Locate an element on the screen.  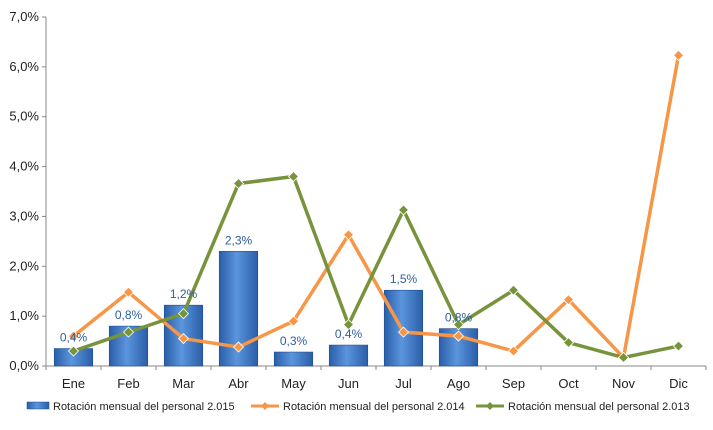
legend-label: Rotación mensual del personal 2.013 is located at coordinates (599, 407).